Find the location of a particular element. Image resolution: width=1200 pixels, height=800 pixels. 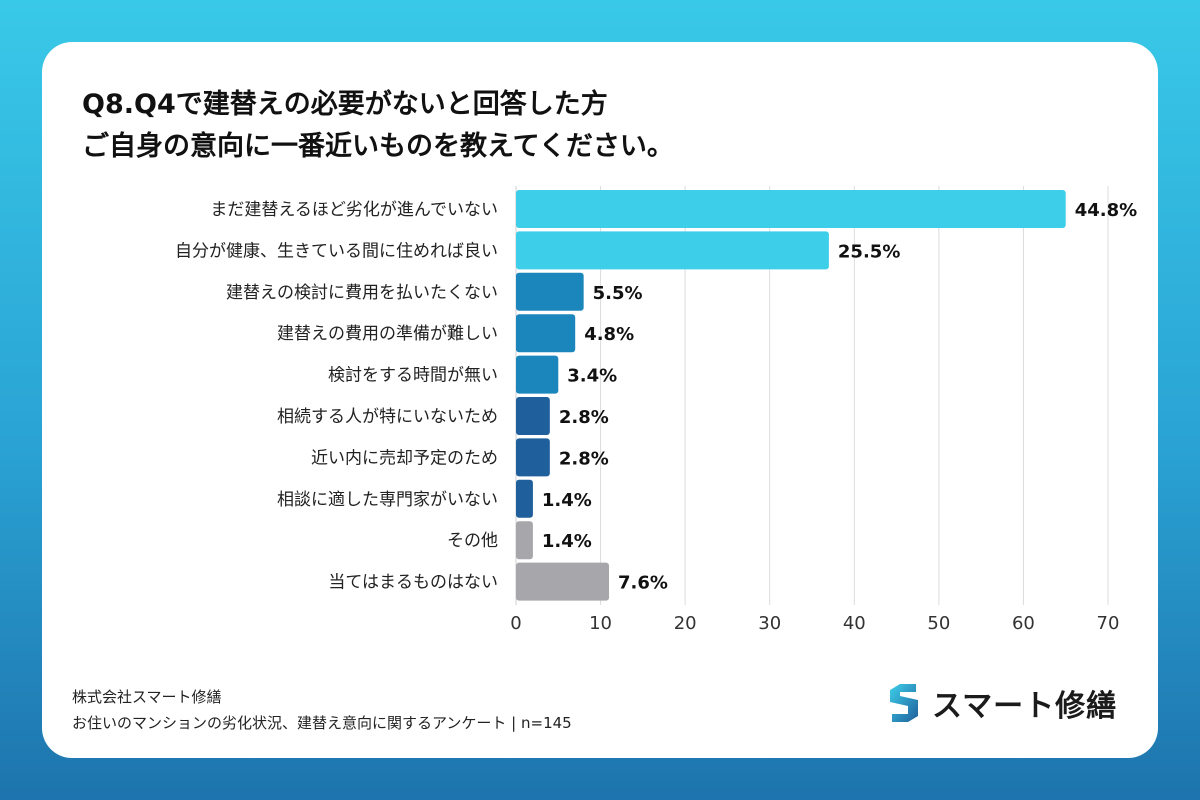

footer-survey: お住いのマンションの劣化状況、建替え意向に関するアンケート | n=145 is located at coordinates (322, 723).